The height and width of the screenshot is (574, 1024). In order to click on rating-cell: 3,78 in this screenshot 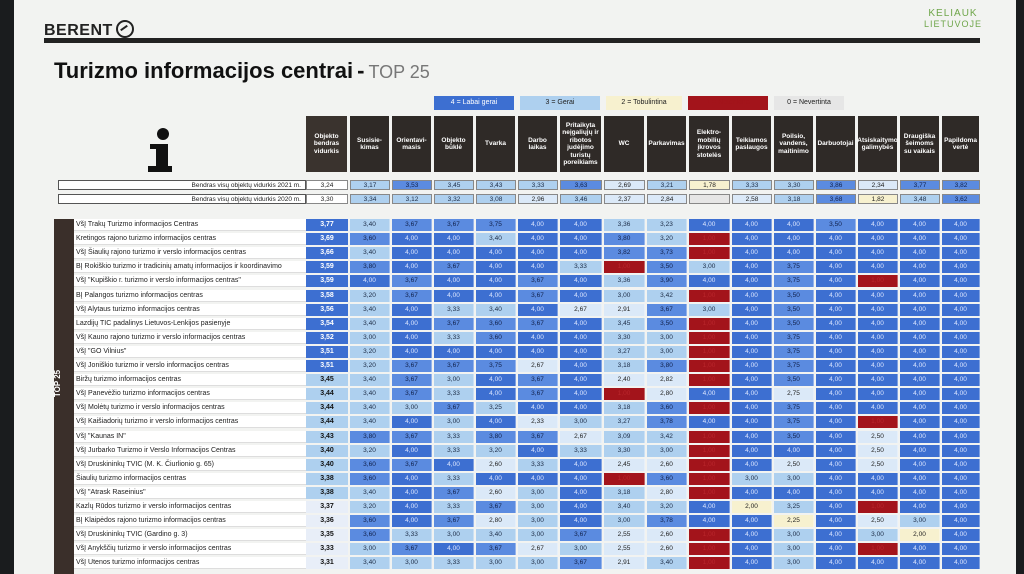, I will do `click(667, 521)`.